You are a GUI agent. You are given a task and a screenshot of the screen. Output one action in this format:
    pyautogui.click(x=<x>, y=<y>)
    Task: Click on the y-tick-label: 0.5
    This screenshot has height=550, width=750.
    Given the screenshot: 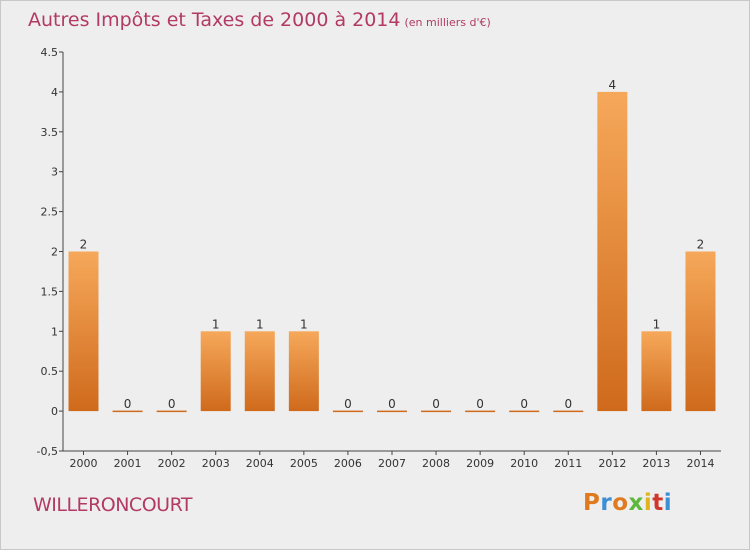 What is the action you would take?
    pyautogui.click(x=50, y=371)
    